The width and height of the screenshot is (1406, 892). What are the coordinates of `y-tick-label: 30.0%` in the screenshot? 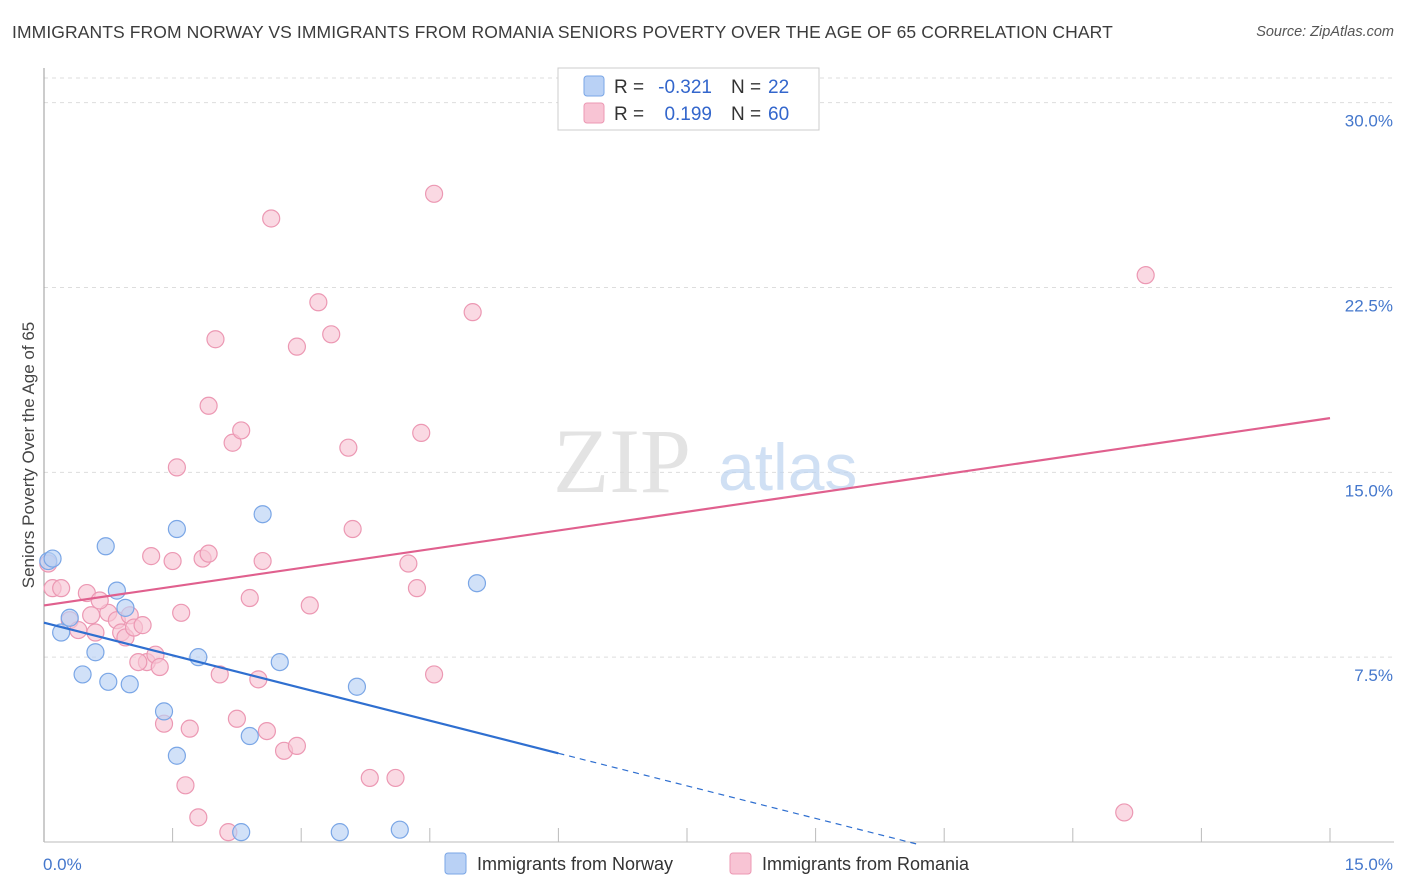 It's located at (1369, 121).